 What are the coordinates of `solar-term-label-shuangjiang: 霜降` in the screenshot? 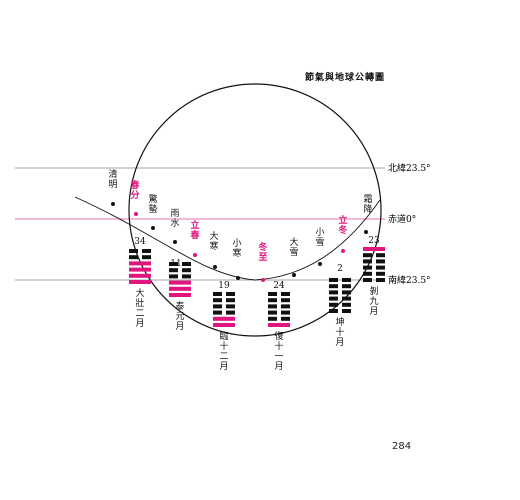 It's located at (367, 204).